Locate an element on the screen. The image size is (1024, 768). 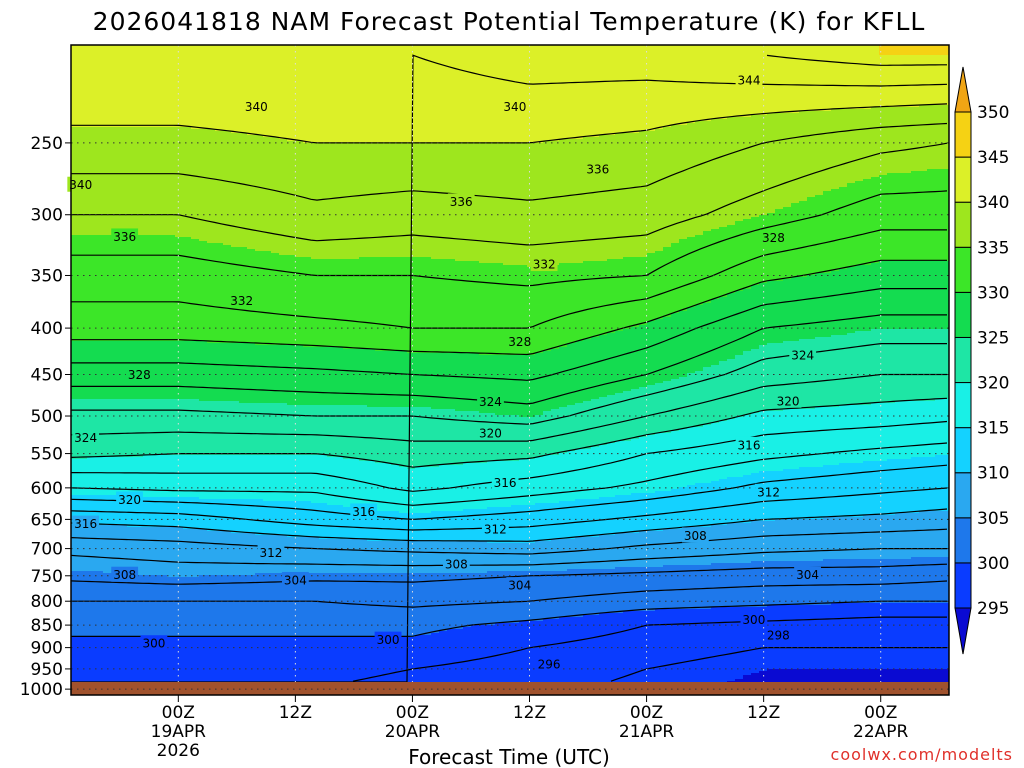
colorbar-label: 325 is located at coordinates (993, 338).